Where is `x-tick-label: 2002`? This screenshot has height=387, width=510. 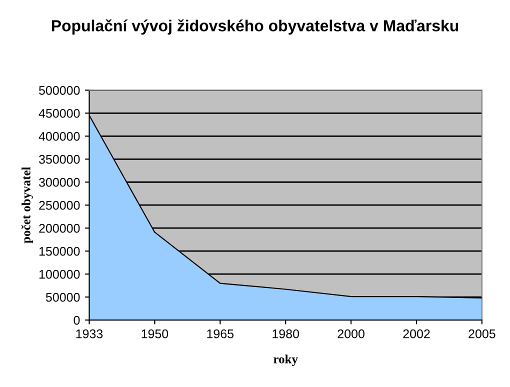 x-tick-label: 2002 is located at coordinates (416, 333).